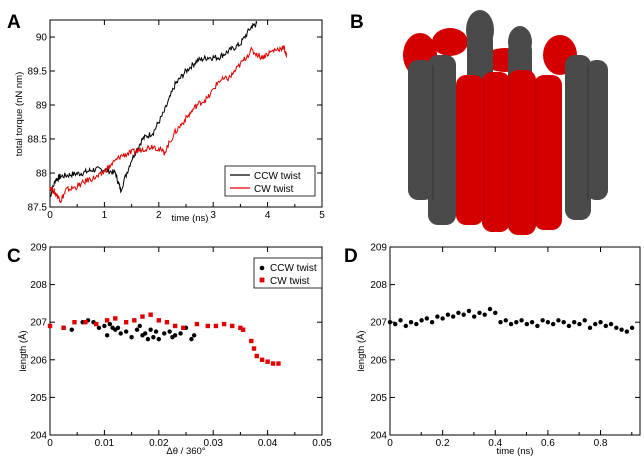 The height and width of the screenshot is (458, 644). I want to click on legend-label-cw: CW twist, so click(274, 189).